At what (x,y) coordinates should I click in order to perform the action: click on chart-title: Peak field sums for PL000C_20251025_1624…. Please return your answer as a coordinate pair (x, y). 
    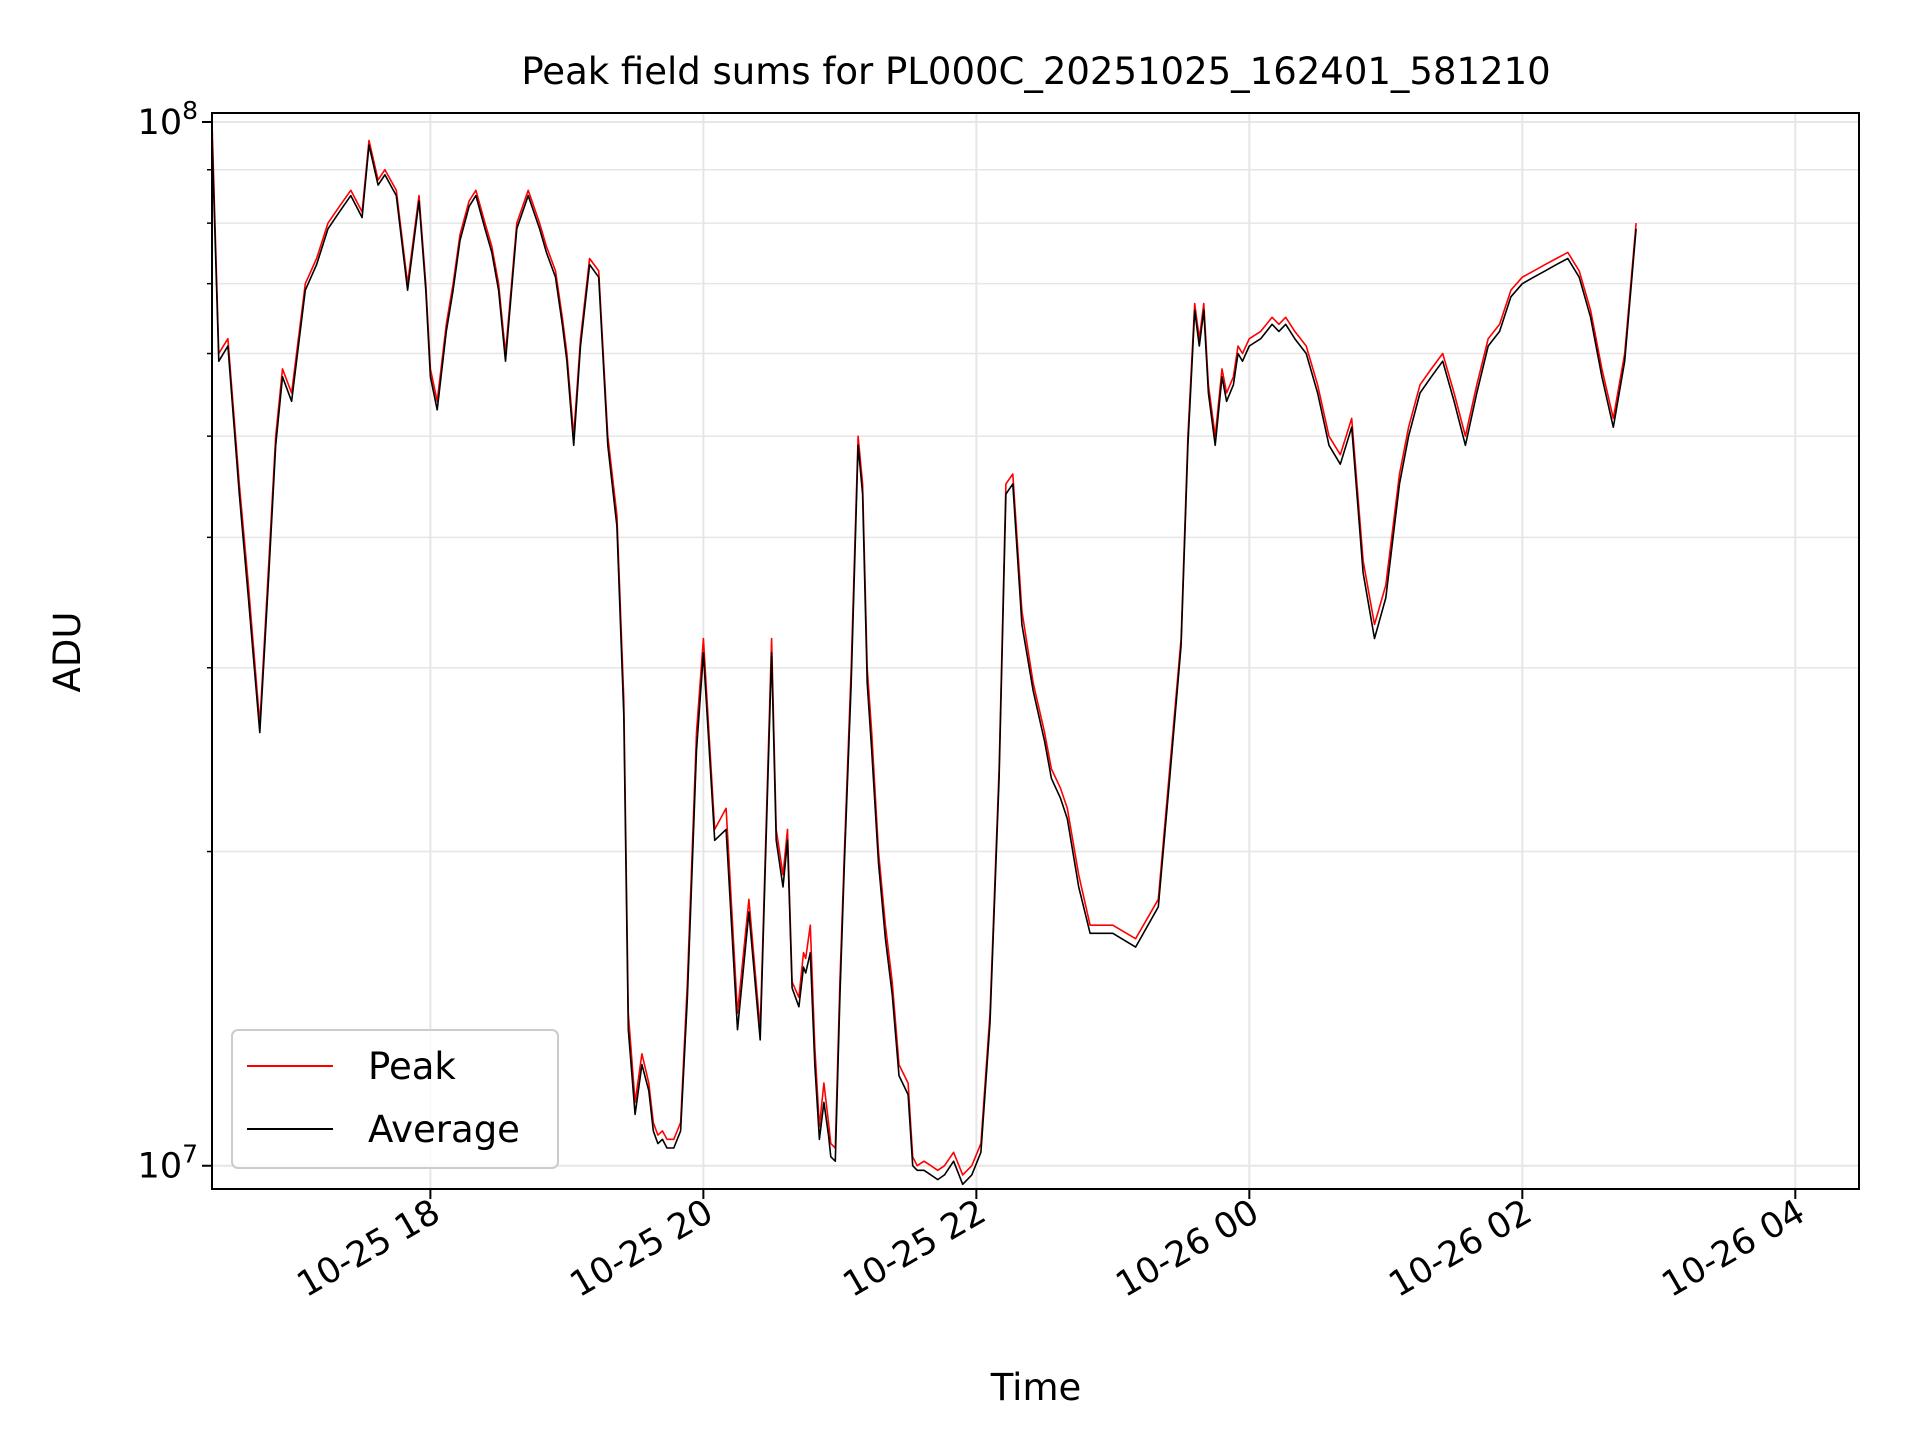
    Looking at the image, I should click on (1035, 71).